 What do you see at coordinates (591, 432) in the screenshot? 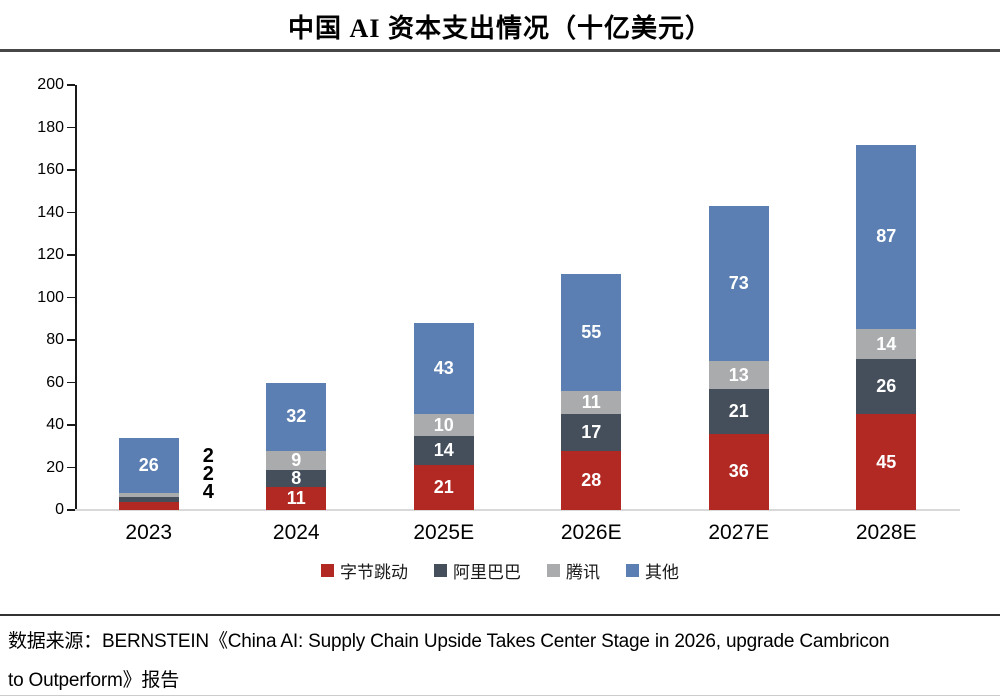
I see `bar-segment-阿里巴巴: 17` at bounding box center [591, 432].